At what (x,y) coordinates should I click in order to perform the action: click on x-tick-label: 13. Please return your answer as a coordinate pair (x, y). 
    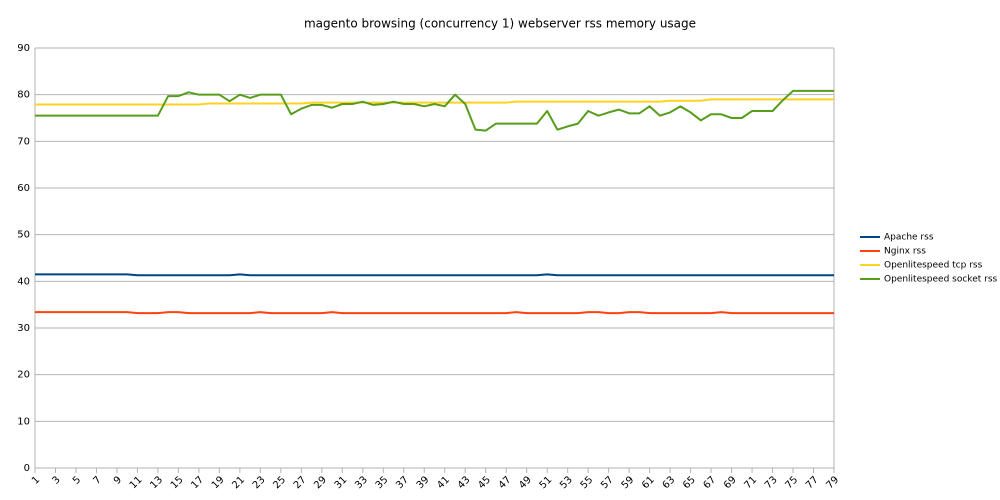
    Looking at the image, I should click on (156, 482).